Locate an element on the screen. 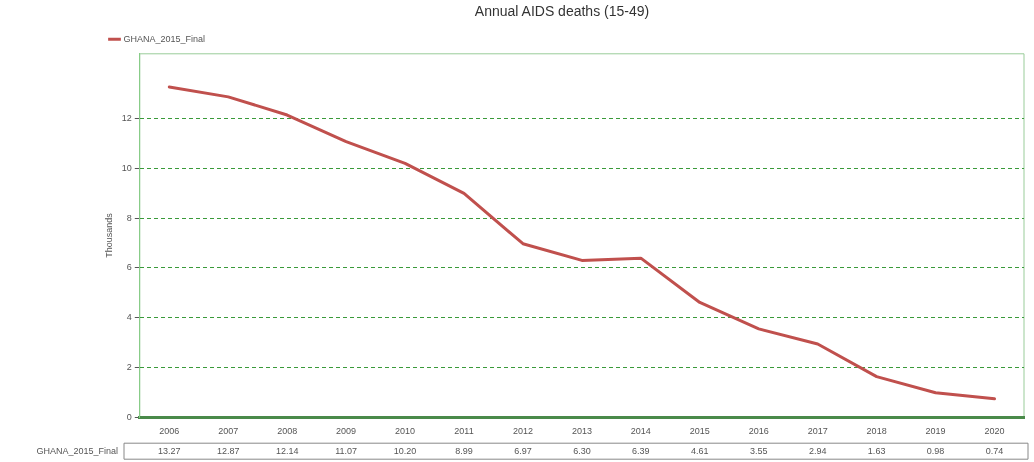  x-tick-label: 2009 is located at coordinates (346, 431).